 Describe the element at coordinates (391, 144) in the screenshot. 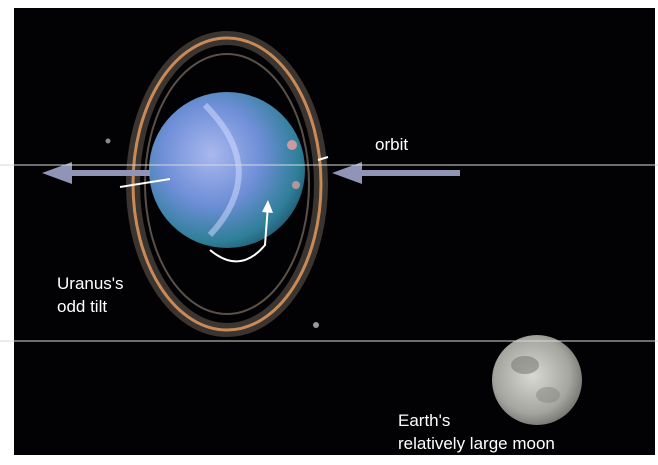

I see `orbit-label: orbit` at that location.